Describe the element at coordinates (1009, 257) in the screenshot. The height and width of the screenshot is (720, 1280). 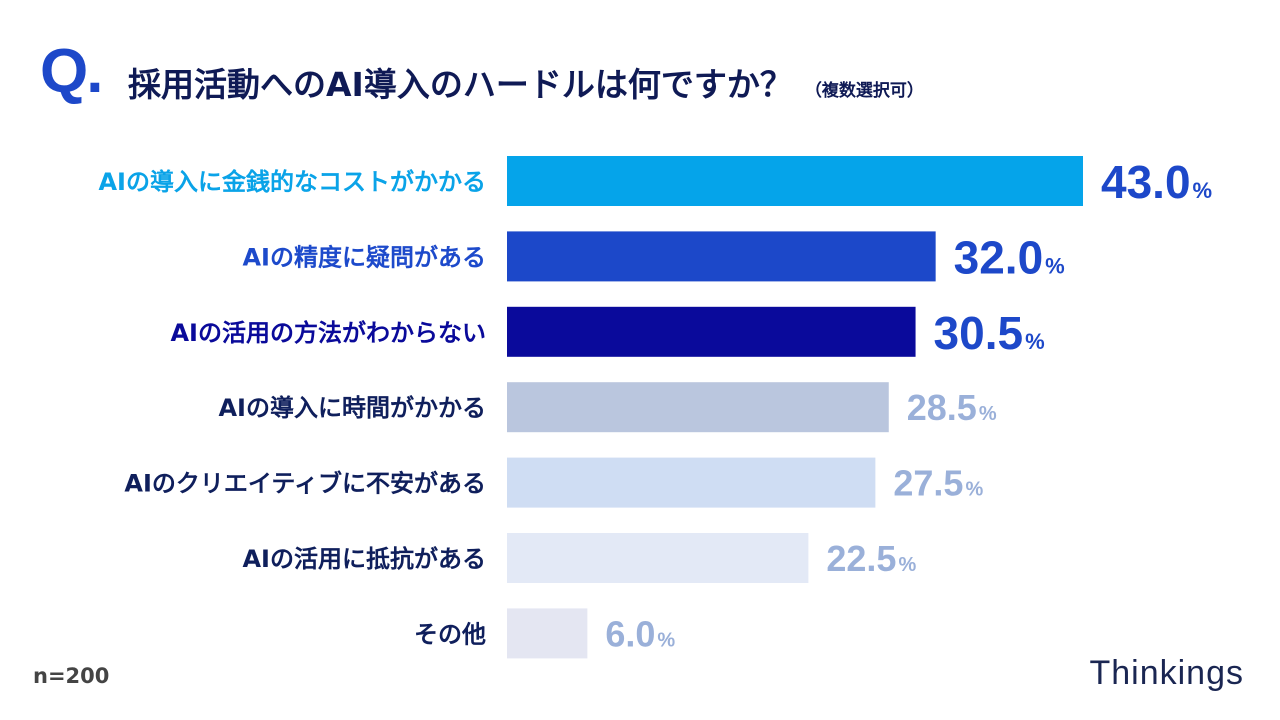
I see `value-label: 32.0%` at that location.